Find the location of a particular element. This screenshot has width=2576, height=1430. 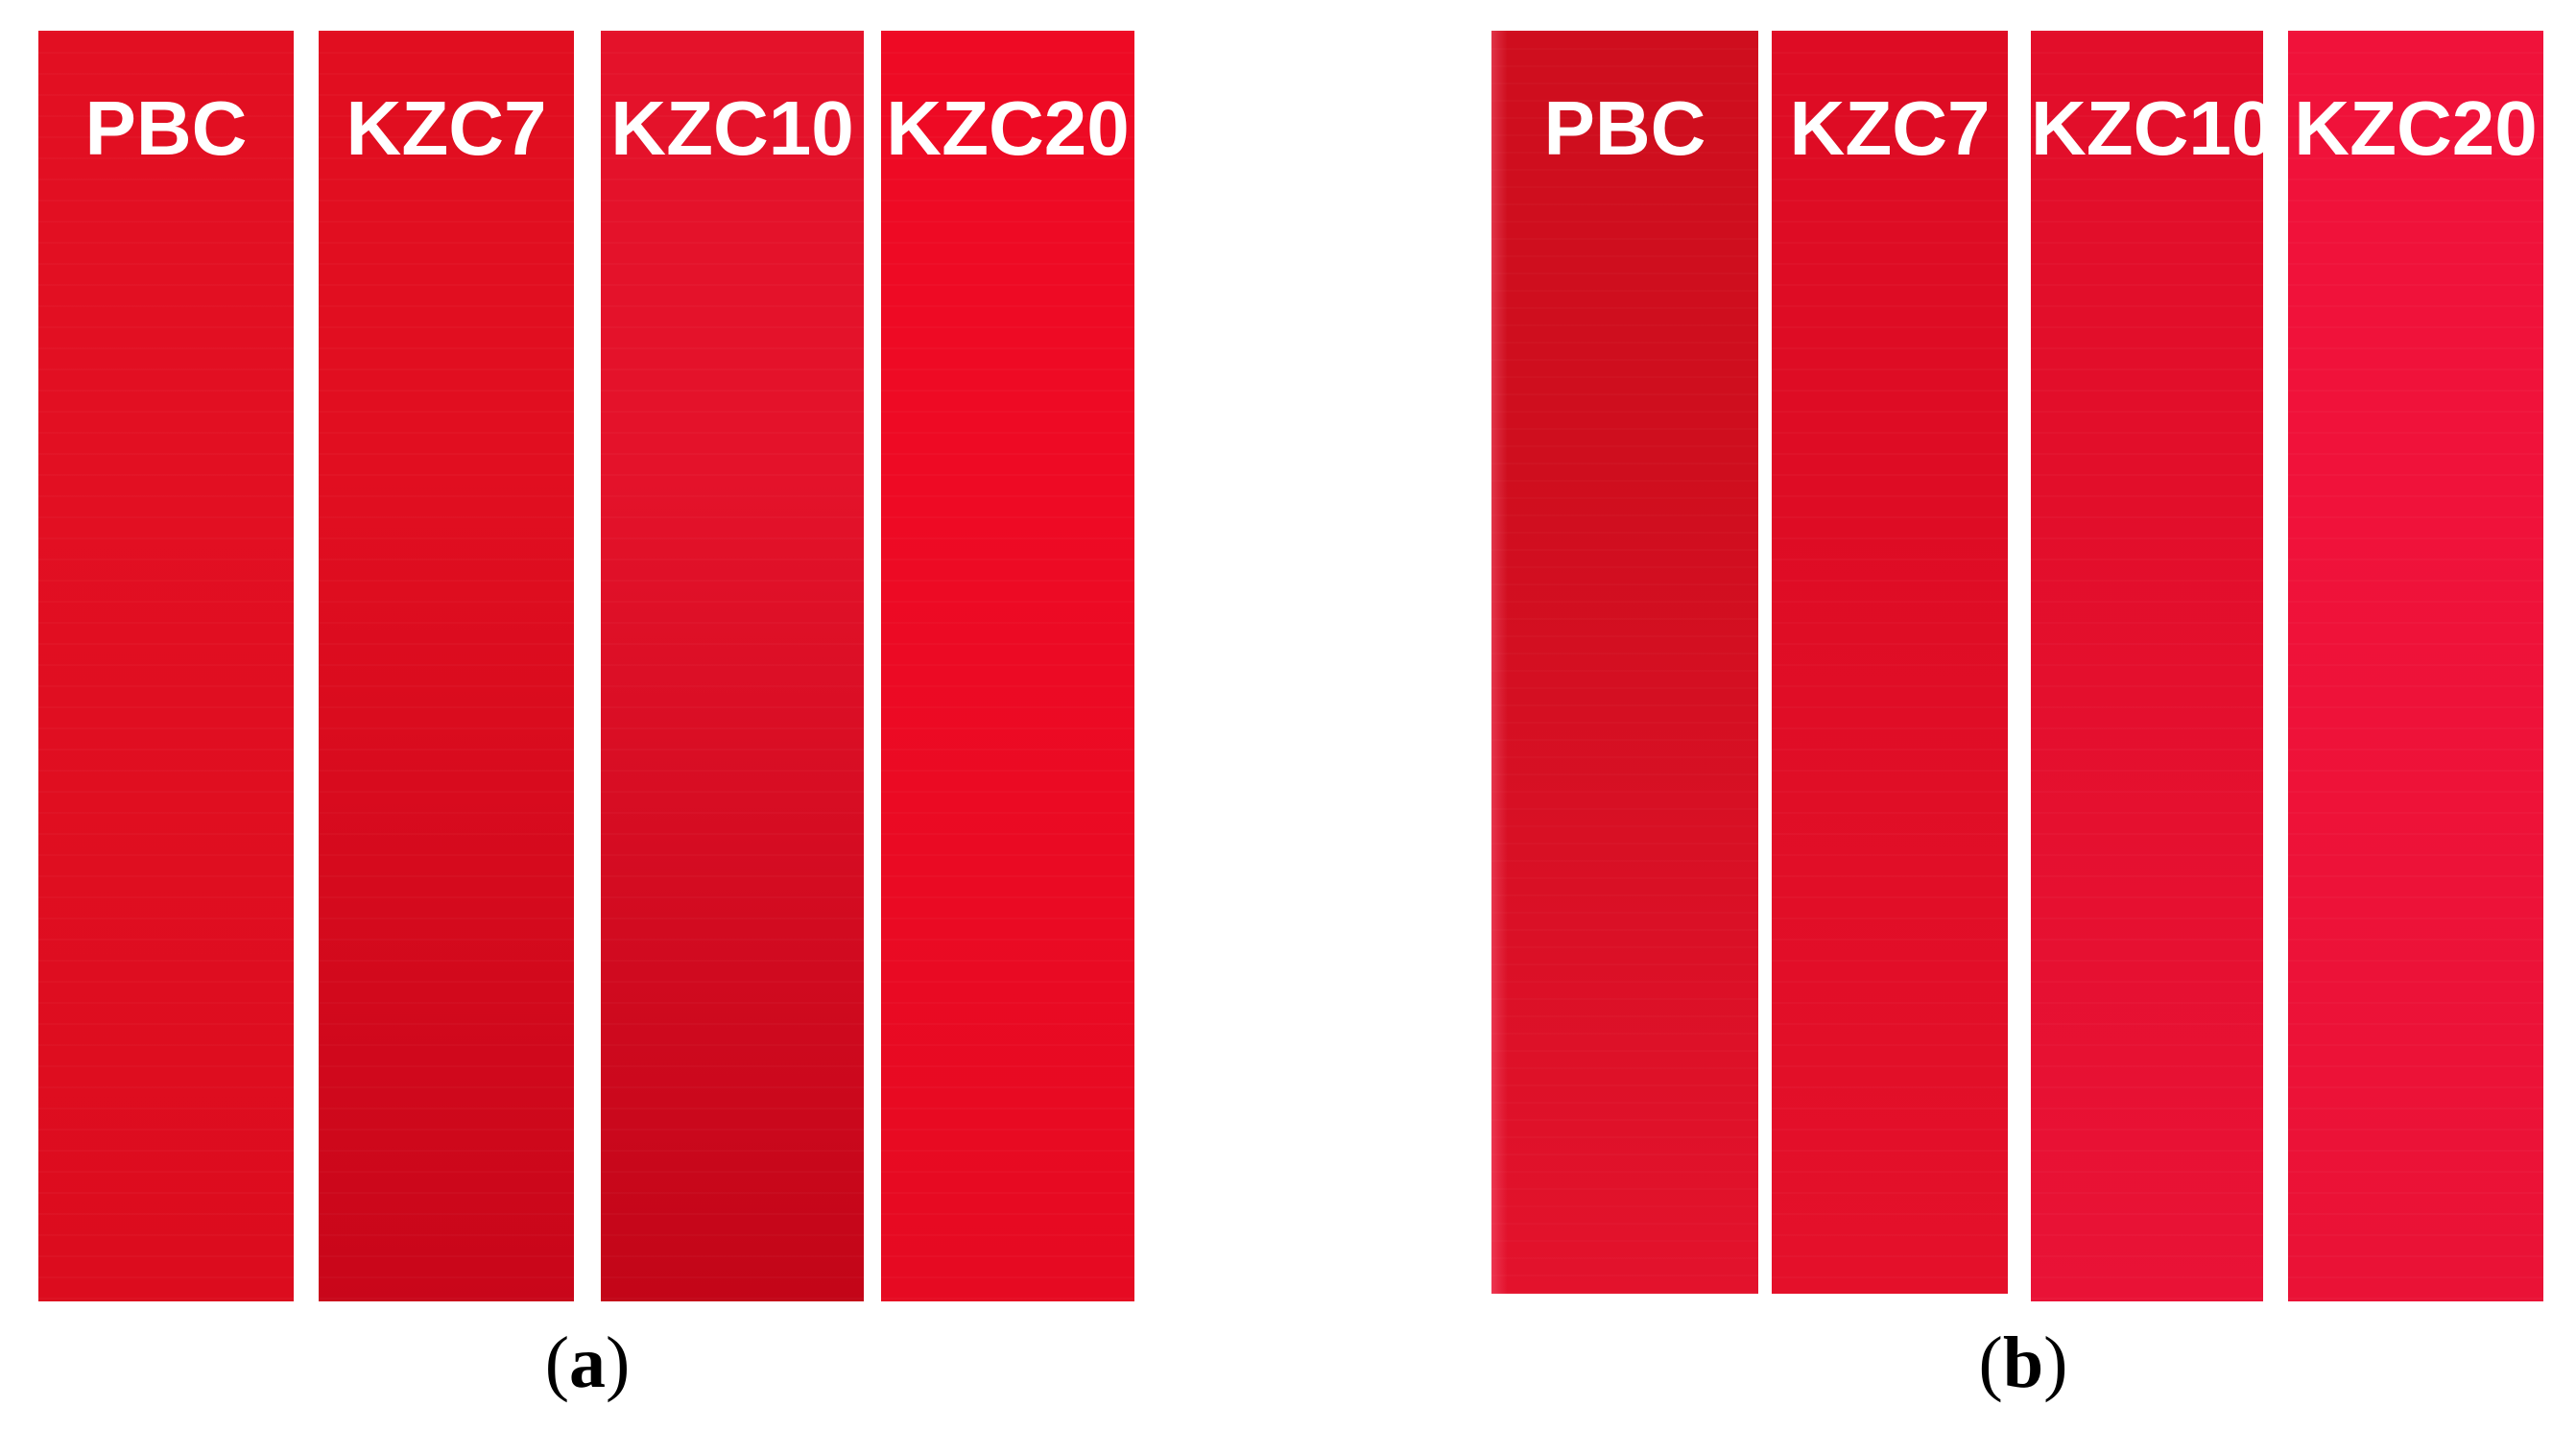

sample-strip-kzc7-b: KZC7 is located at coordinates (1890, 662).